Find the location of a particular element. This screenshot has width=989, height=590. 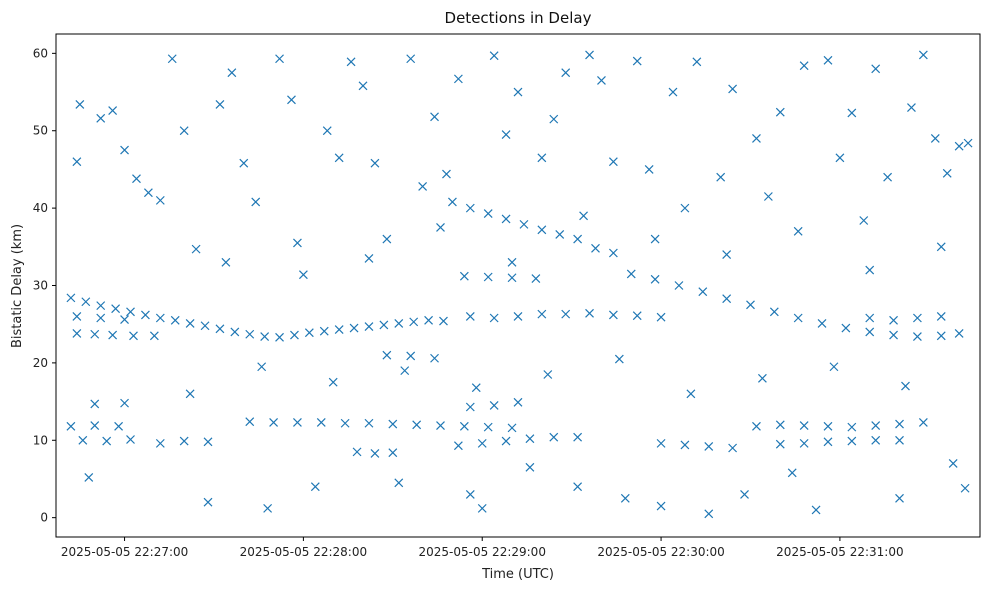

chart-title: Detections in Delay is located at coordinates (518, 18).